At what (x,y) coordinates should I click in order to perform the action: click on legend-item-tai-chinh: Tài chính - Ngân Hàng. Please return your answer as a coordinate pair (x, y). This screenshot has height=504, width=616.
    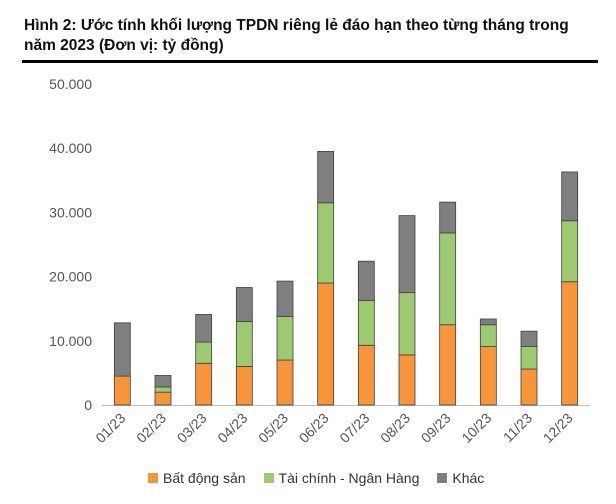
    Looking at the image, I should click on (341, 478).